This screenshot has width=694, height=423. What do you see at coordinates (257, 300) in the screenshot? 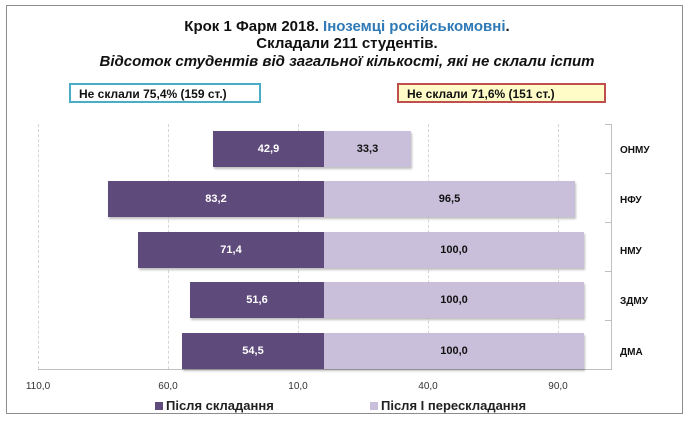
I see `bar-zdmu-after-exam: 51,6` at bounding box center [257, 300].